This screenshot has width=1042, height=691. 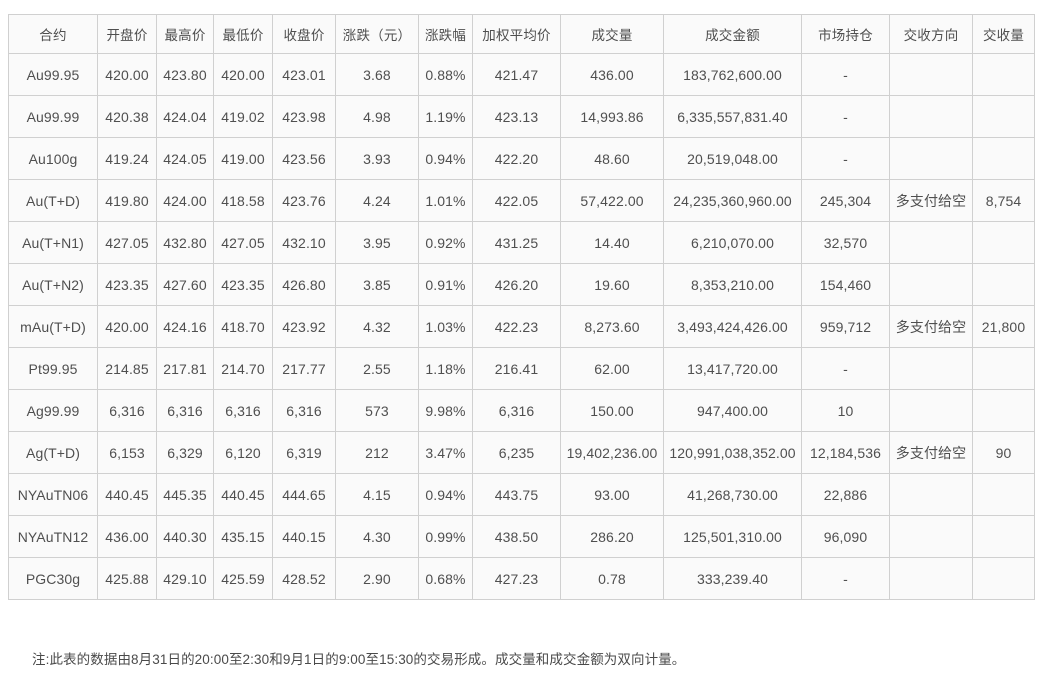 What do you see at coordinates (377, 410) in the screenshot?
I see `cell-change: 573` at bounding box center [377, 410].